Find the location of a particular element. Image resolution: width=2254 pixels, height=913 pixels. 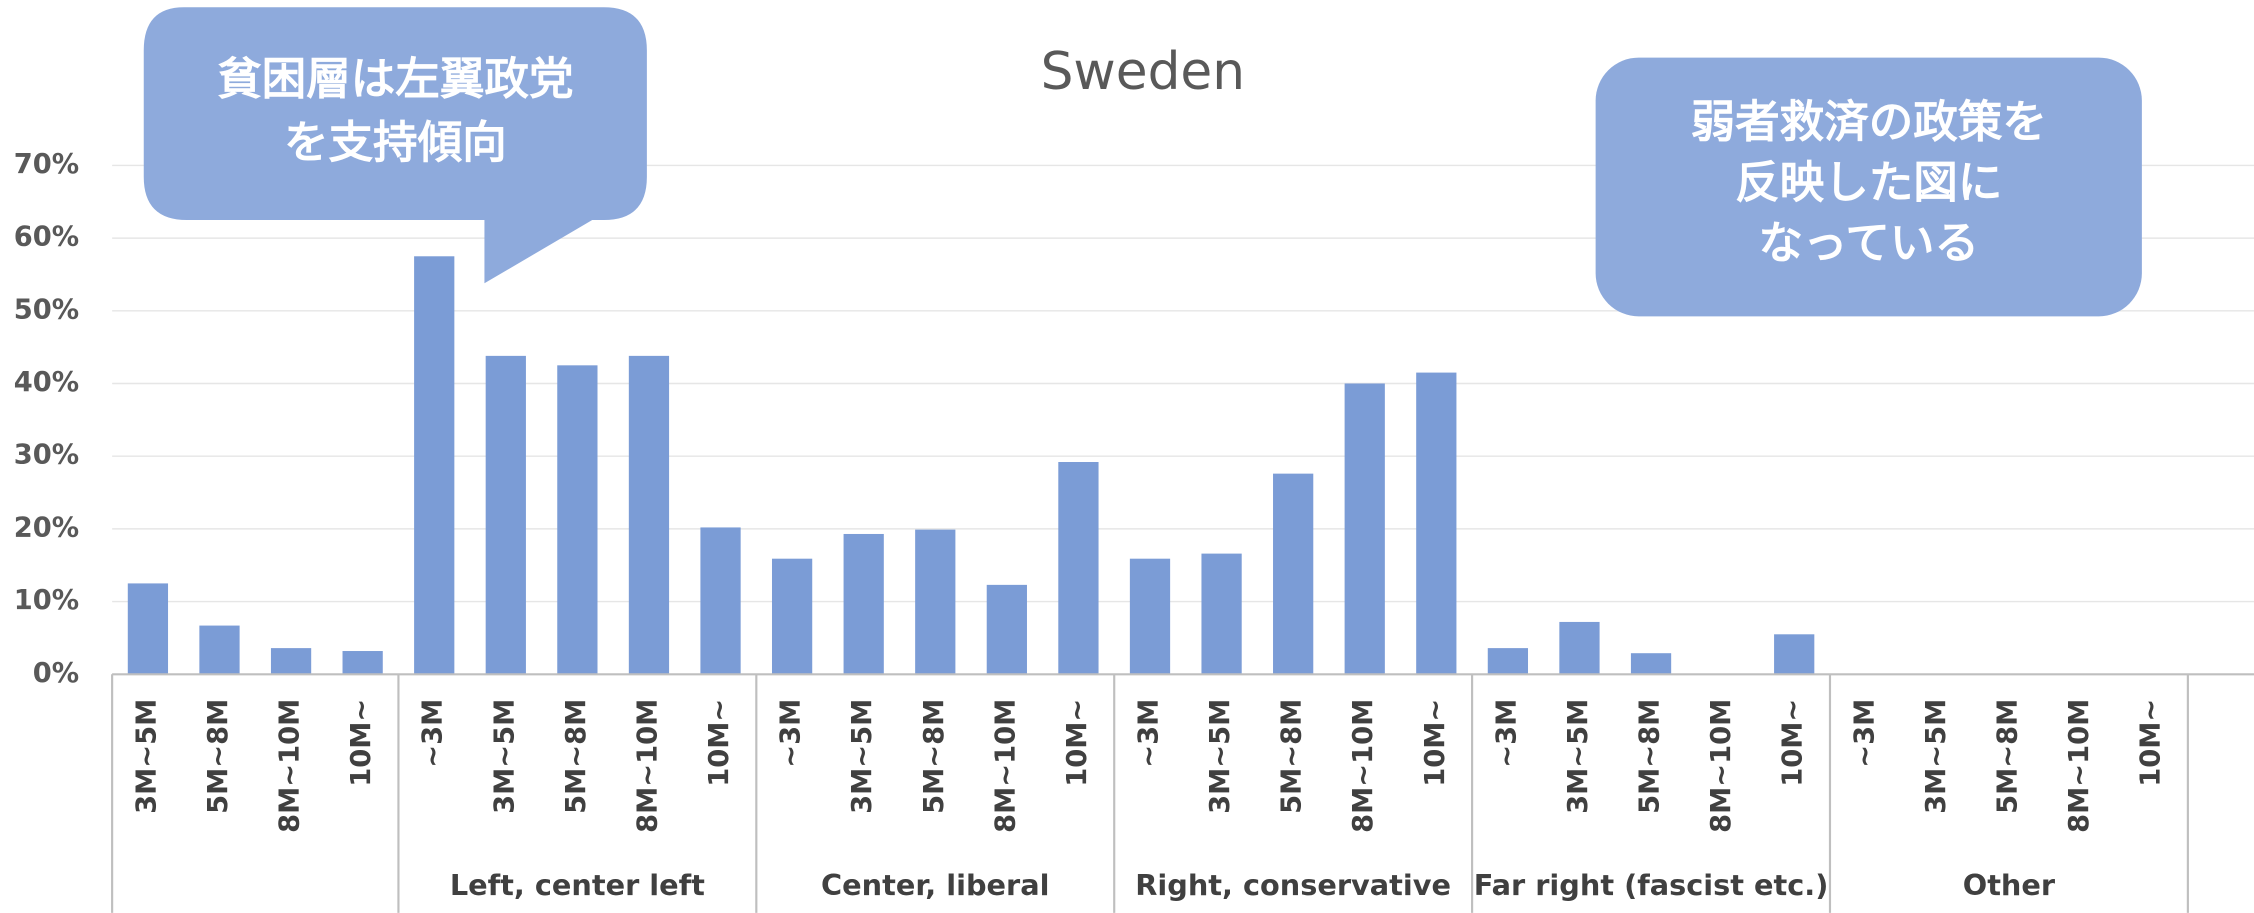

y-tick-label: 60% is located at coordinates (46, 237).